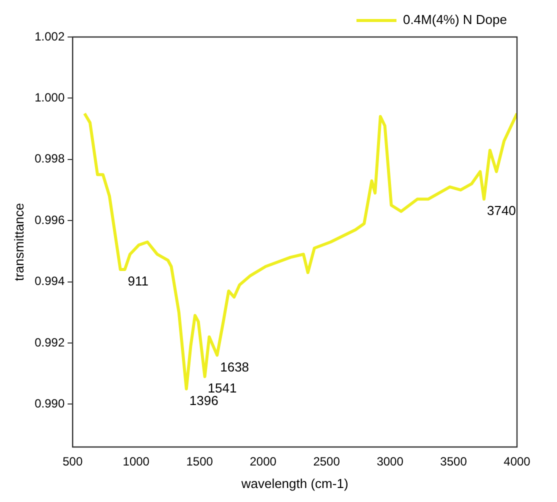  What do you see at coordinates (49, 403) in the screenshot?
I see `y-tick-label: 0.990` at bounding box center [49, 403].